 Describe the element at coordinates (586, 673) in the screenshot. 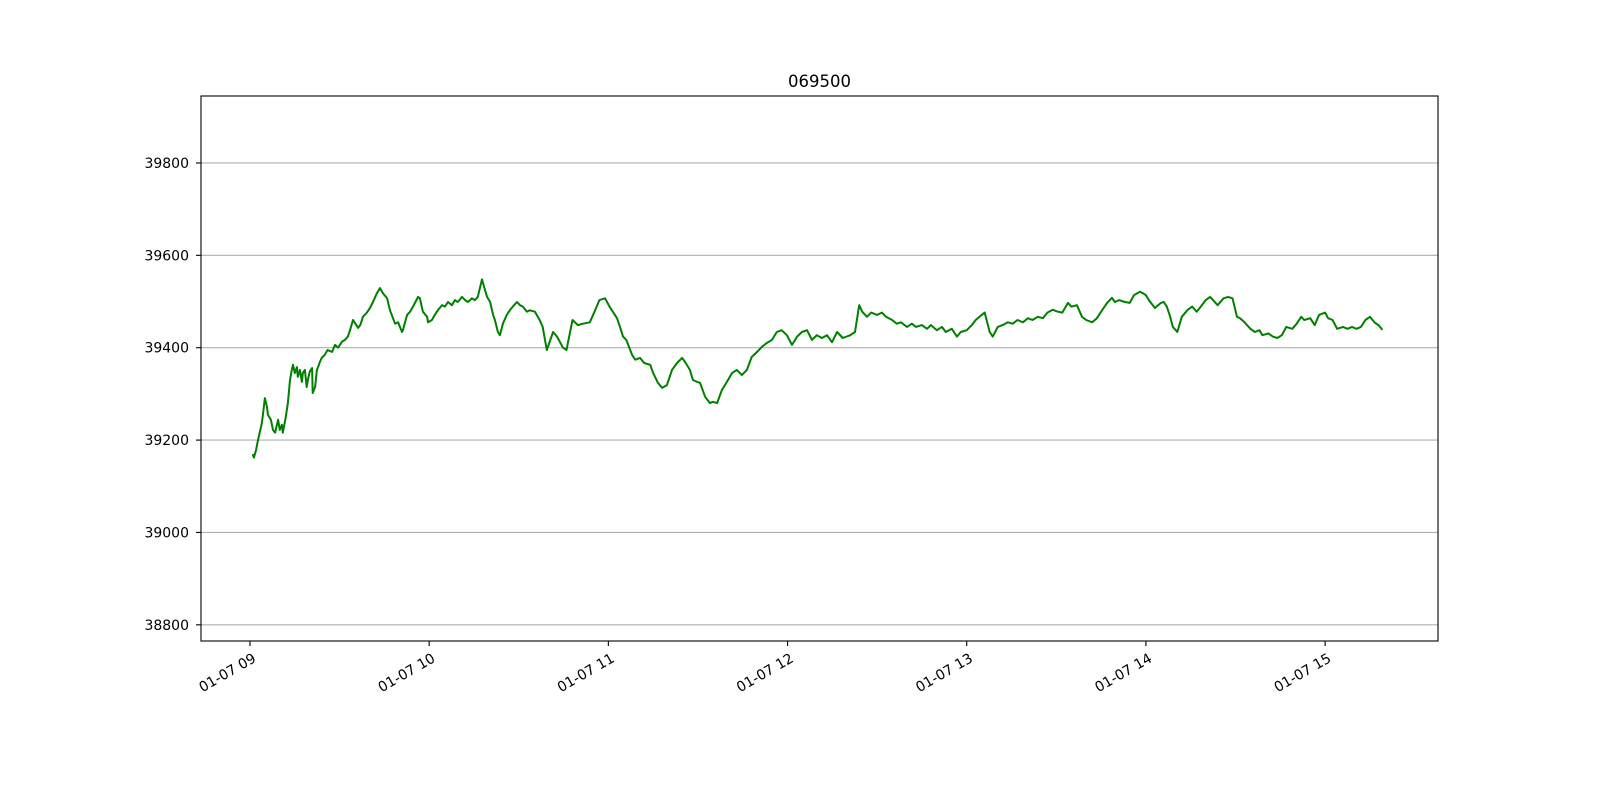

I see `x-tick-label: 01-07 11` at that location.